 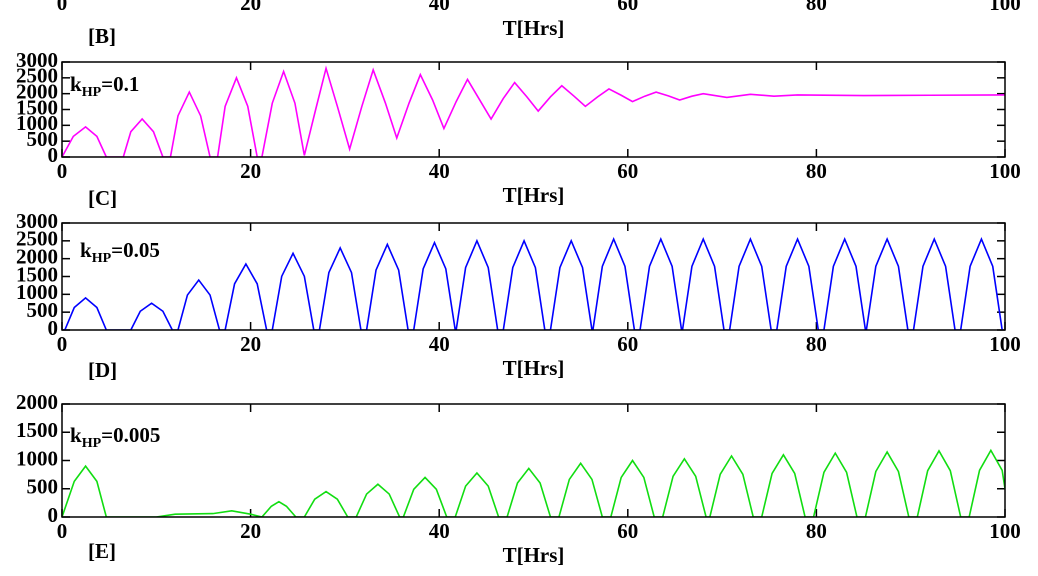 I want to click on annotation: kHP=0.05, so click(x=120, y=252).